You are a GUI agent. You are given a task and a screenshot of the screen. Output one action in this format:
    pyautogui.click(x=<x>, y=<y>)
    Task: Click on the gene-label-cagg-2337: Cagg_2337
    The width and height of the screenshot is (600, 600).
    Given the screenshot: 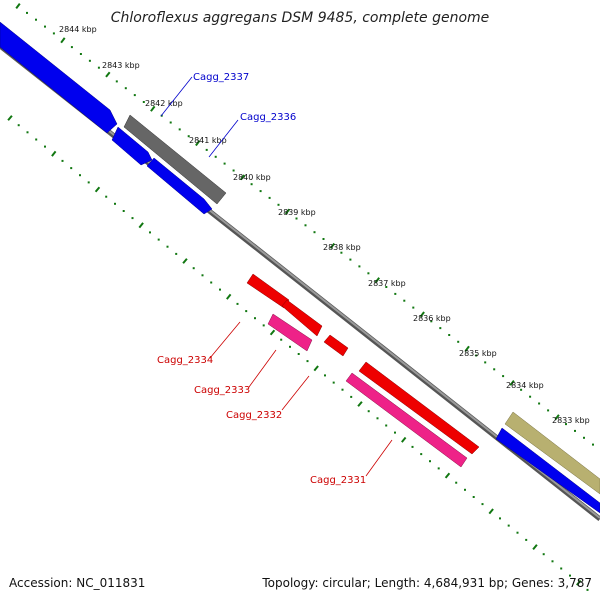 What is the action you would take?
    pyautogui.click(x=221, y=77)
    